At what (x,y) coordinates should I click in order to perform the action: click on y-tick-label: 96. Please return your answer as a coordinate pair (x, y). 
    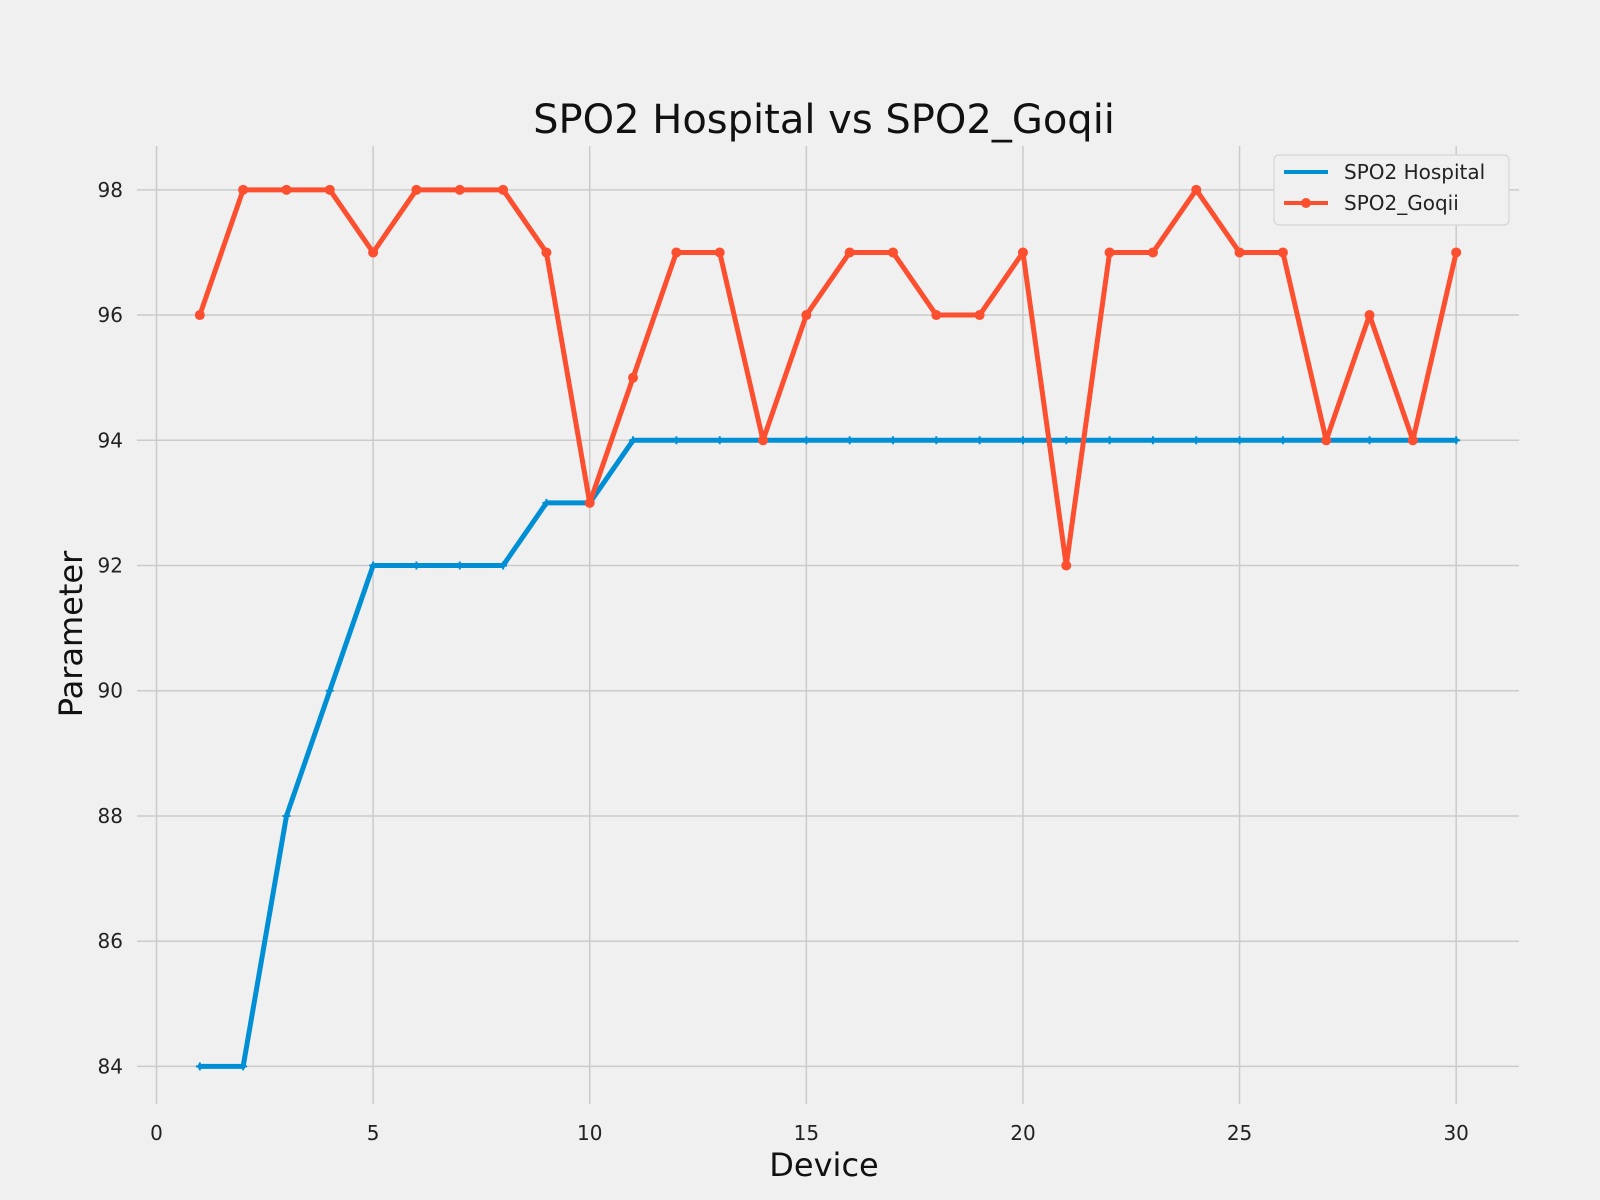
    Looking at the image, I should click on (110, 315).